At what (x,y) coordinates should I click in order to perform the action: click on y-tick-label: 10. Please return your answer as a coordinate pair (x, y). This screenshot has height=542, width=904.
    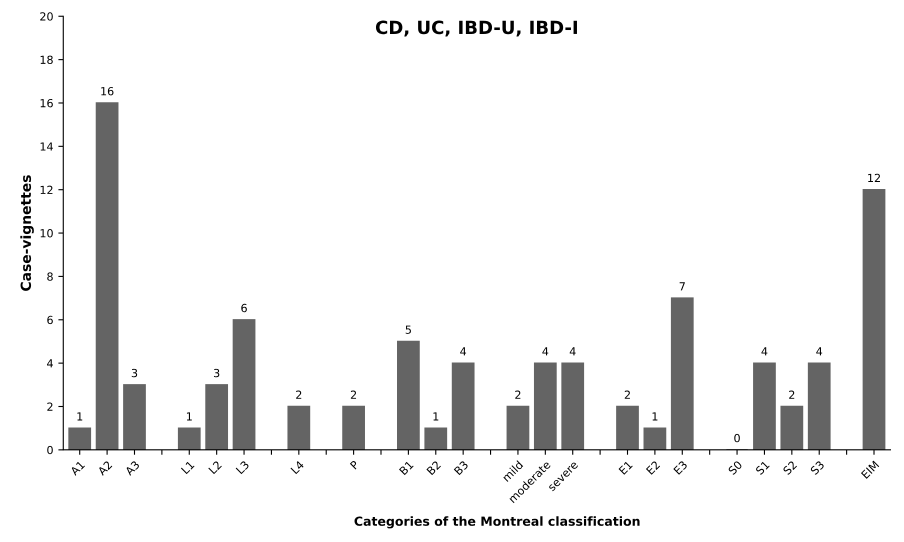
    Looking at the image, I should click on (46, 233).